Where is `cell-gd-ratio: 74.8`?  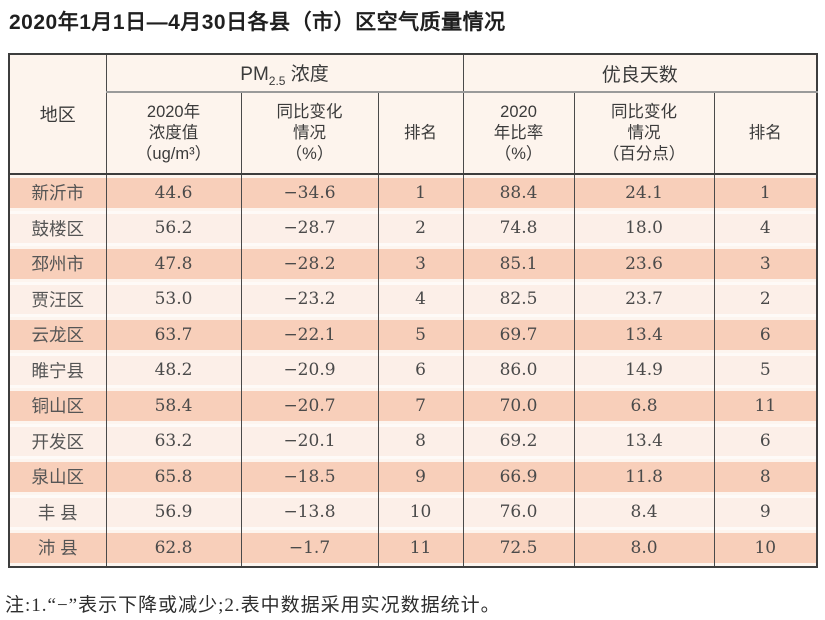
cell-gd-ratio: 74.8 is located at coordinates (518, 228).